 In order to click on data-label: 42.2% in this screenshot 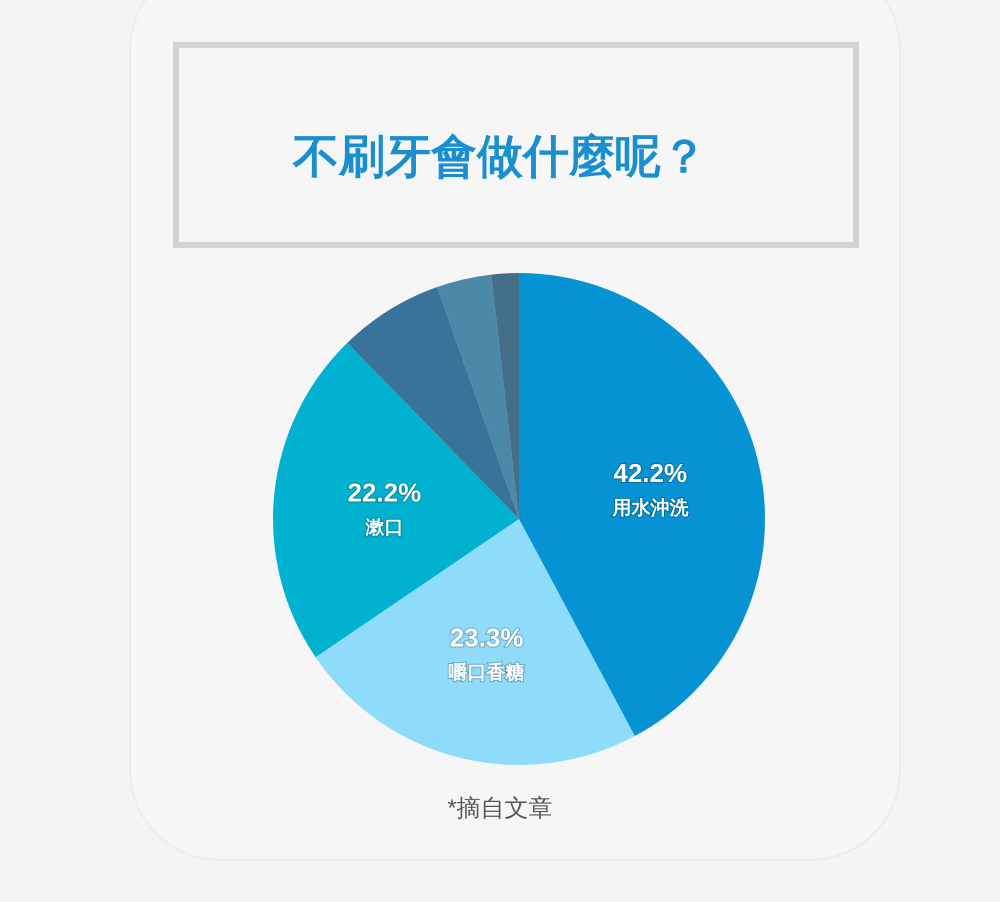, I will do `click(650, 473)`.